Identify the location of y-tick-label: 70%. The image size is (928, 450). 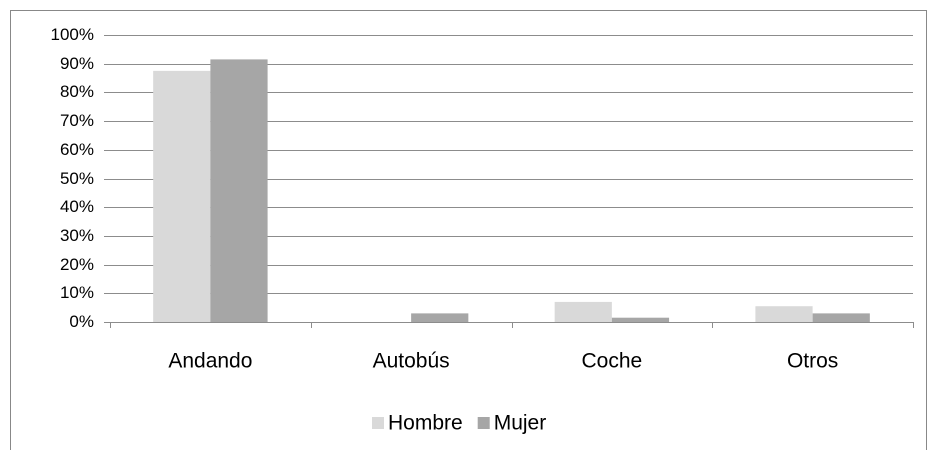
(77, 120).